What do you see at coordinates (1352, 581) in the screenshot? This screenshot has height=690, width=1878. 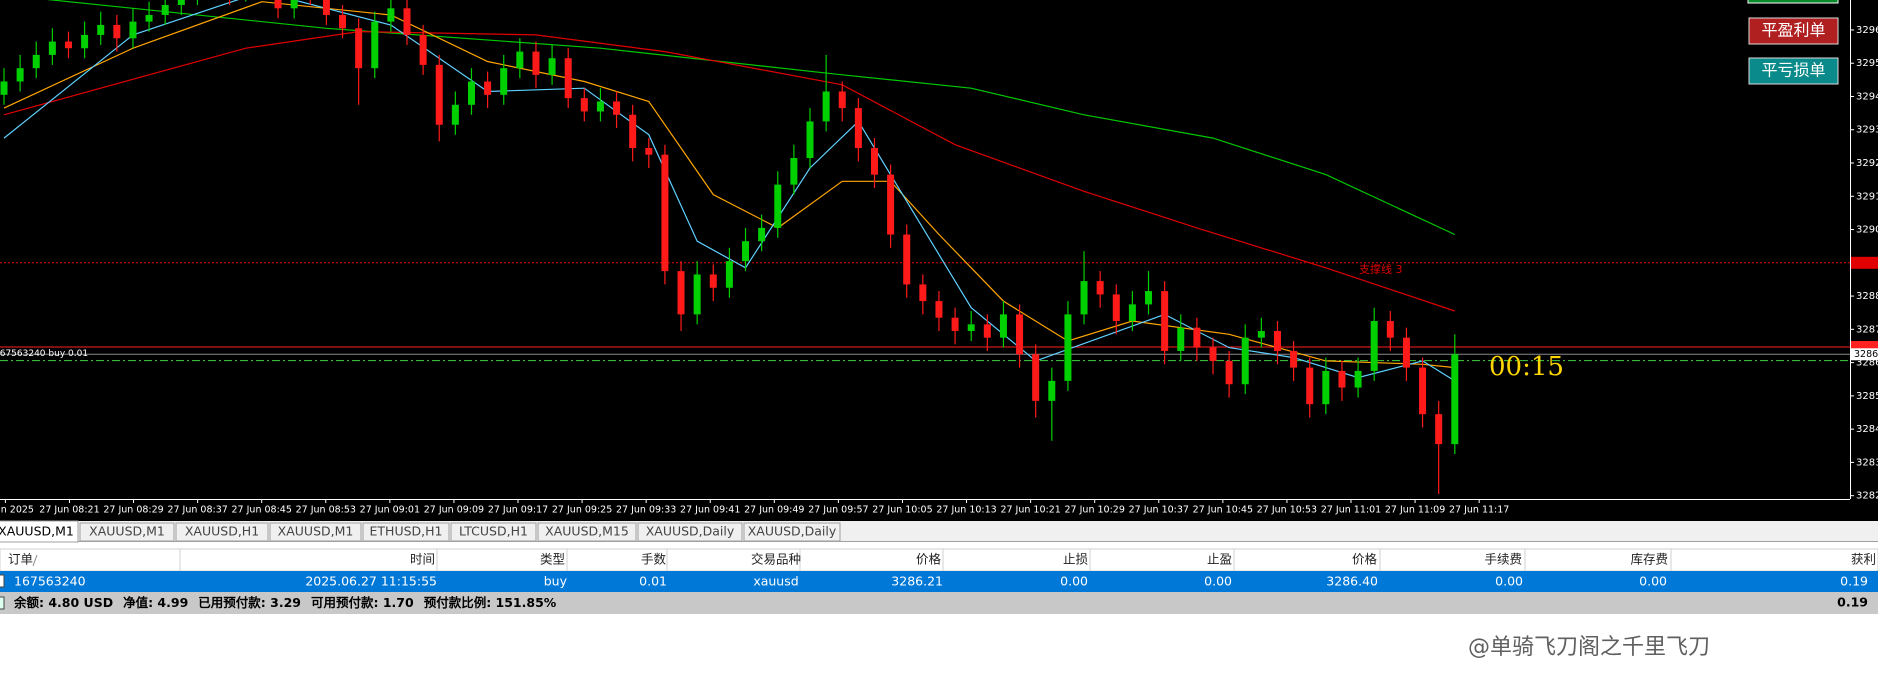 I see `table-cell: 3286.40` at bounding box center [1352, 581].